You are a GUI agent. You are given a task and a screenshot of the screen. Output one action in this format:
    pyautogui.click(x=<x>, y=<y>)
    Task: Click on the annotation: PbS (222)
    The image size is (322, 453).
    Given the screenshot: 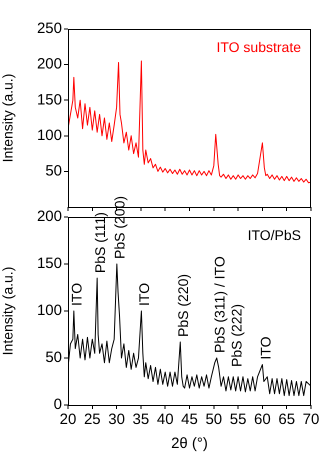 What is the action you would take?
    pyautogui.click(x=236, y=335)
    